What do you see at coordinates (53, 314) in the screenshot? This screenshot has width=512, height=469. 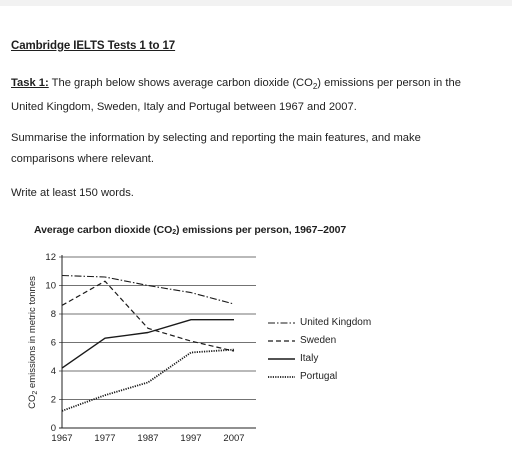 I see `y-tick-label-8: 8` at bounding box center [53, 314].